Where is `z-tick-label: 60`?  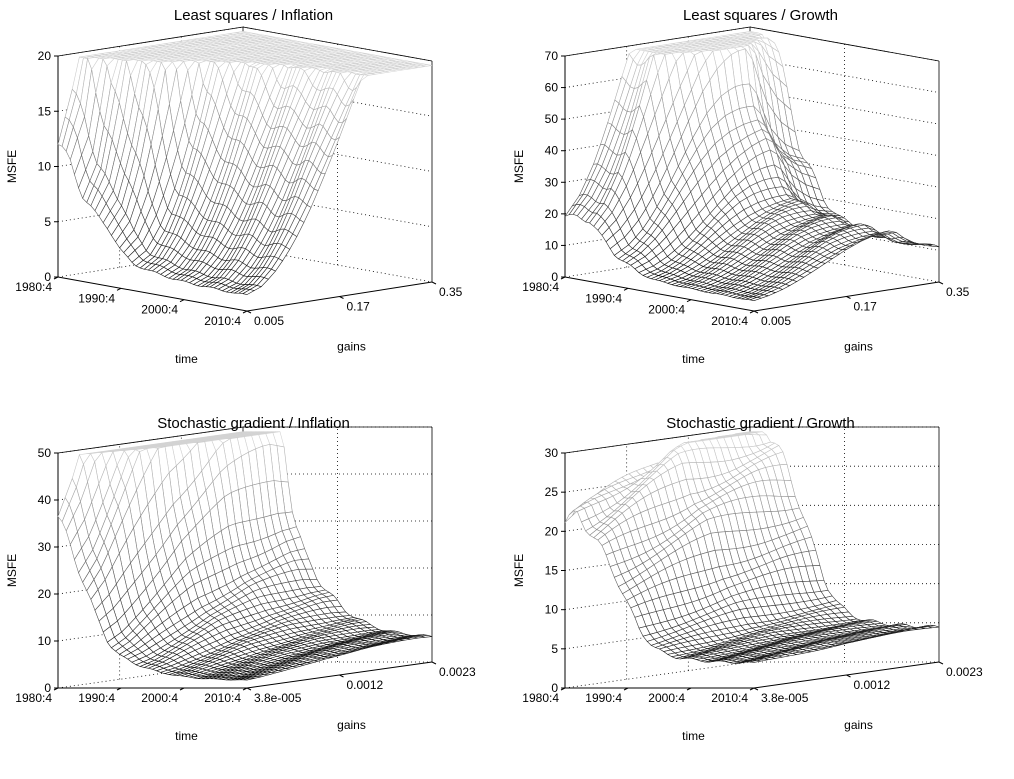 z-tick-label: 60 is located at coordinates (552, 88).